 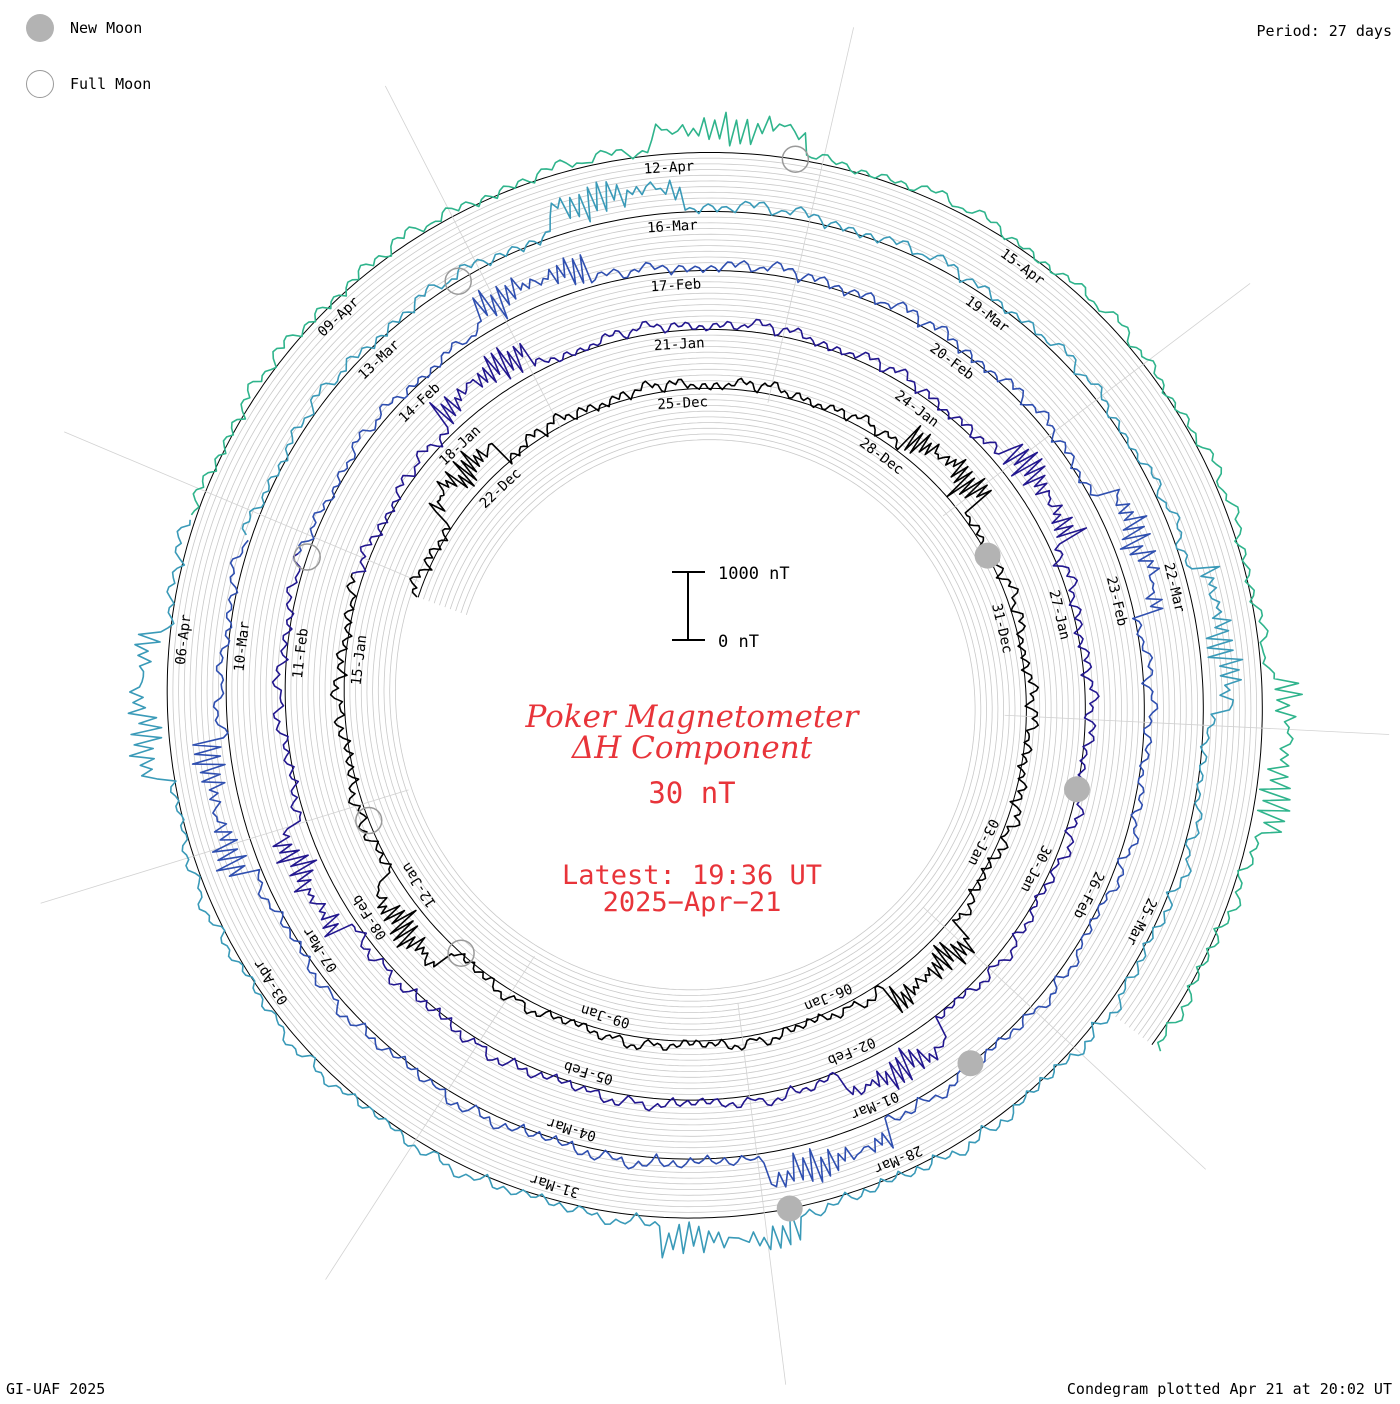 I want to click on date-tick-label: 20-Feb, so click(x=952, y=361).